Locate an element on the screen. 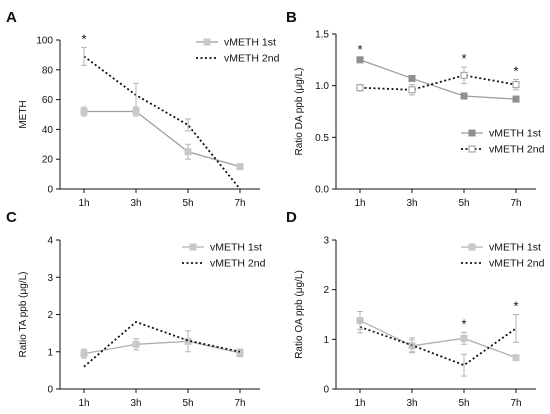 Image resolution: width=550 pixels, height=414 pixels. panel-label: B is located at coordinates (291, 17).